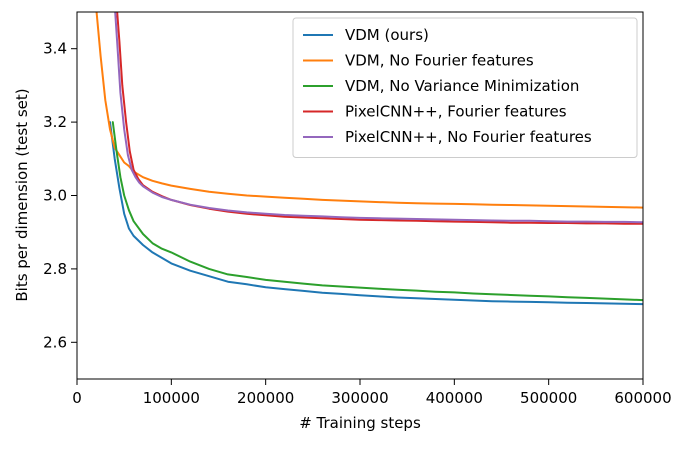 The width and height of the screenshot is (684, 454). I want to click on y-tick-label: 3.2, so click(55, 122).